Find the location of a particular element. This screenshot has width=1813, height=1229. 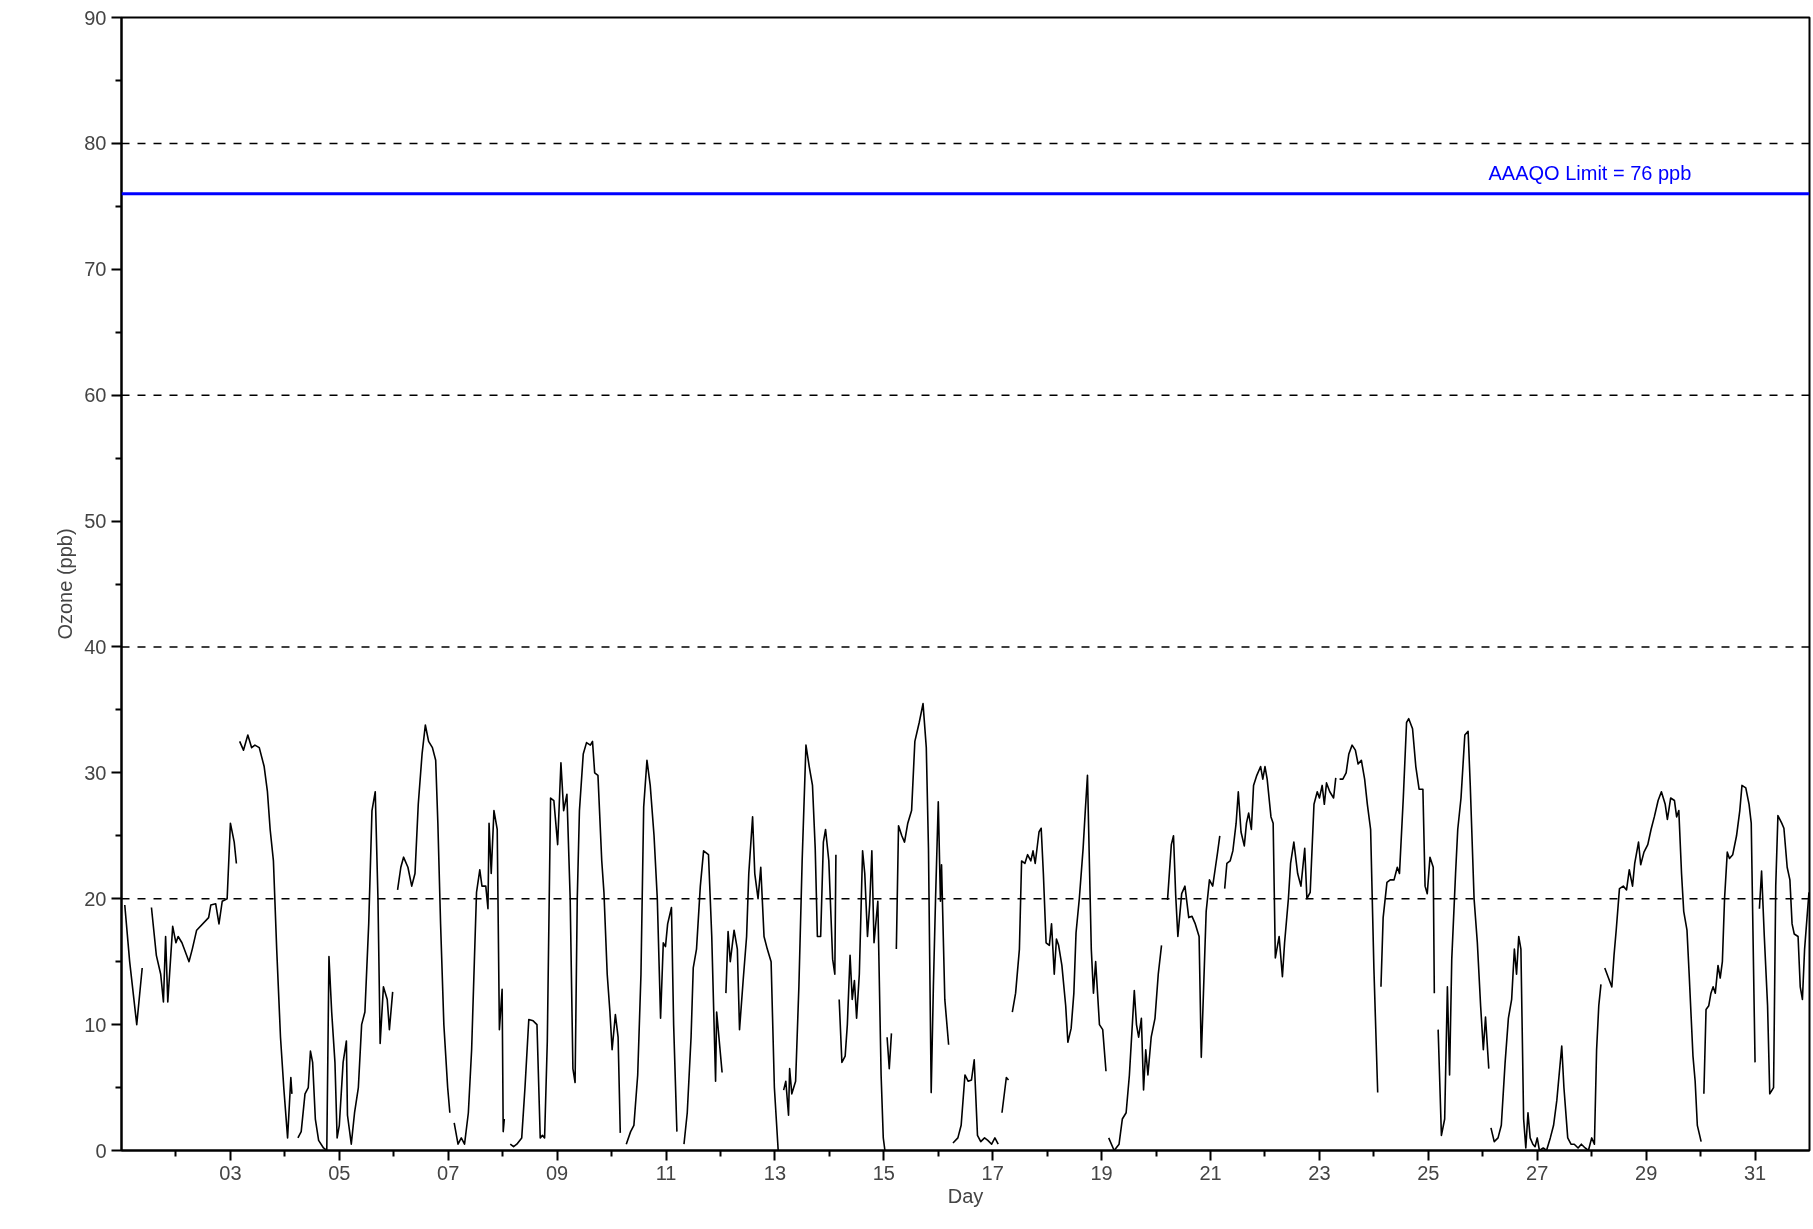

y-tick-label: 60 is located at coordinates (95, 395).